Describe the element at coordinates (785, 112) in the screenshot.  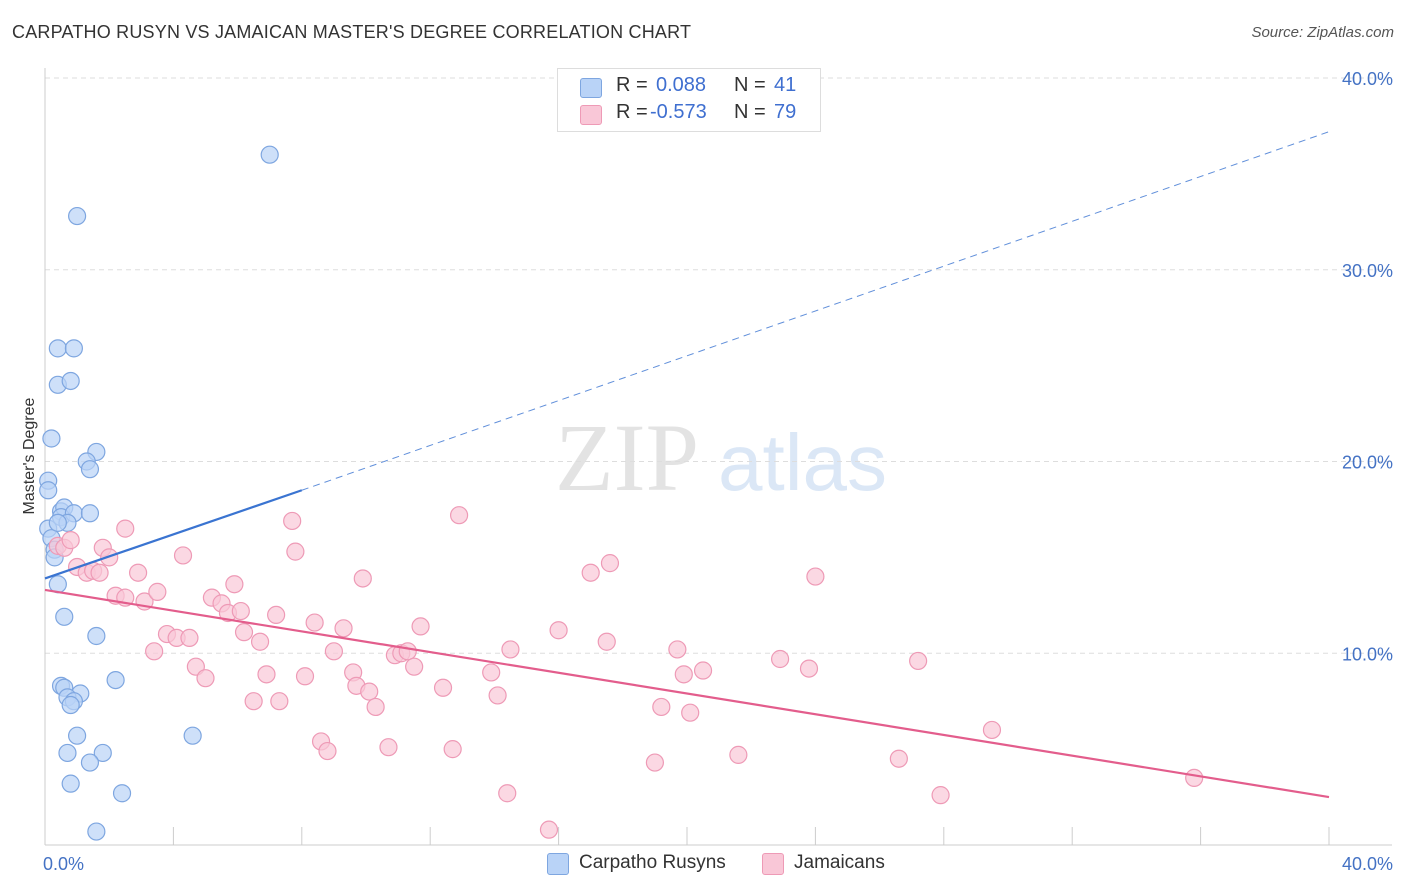
I see `legend-n-value: 79` at that location.